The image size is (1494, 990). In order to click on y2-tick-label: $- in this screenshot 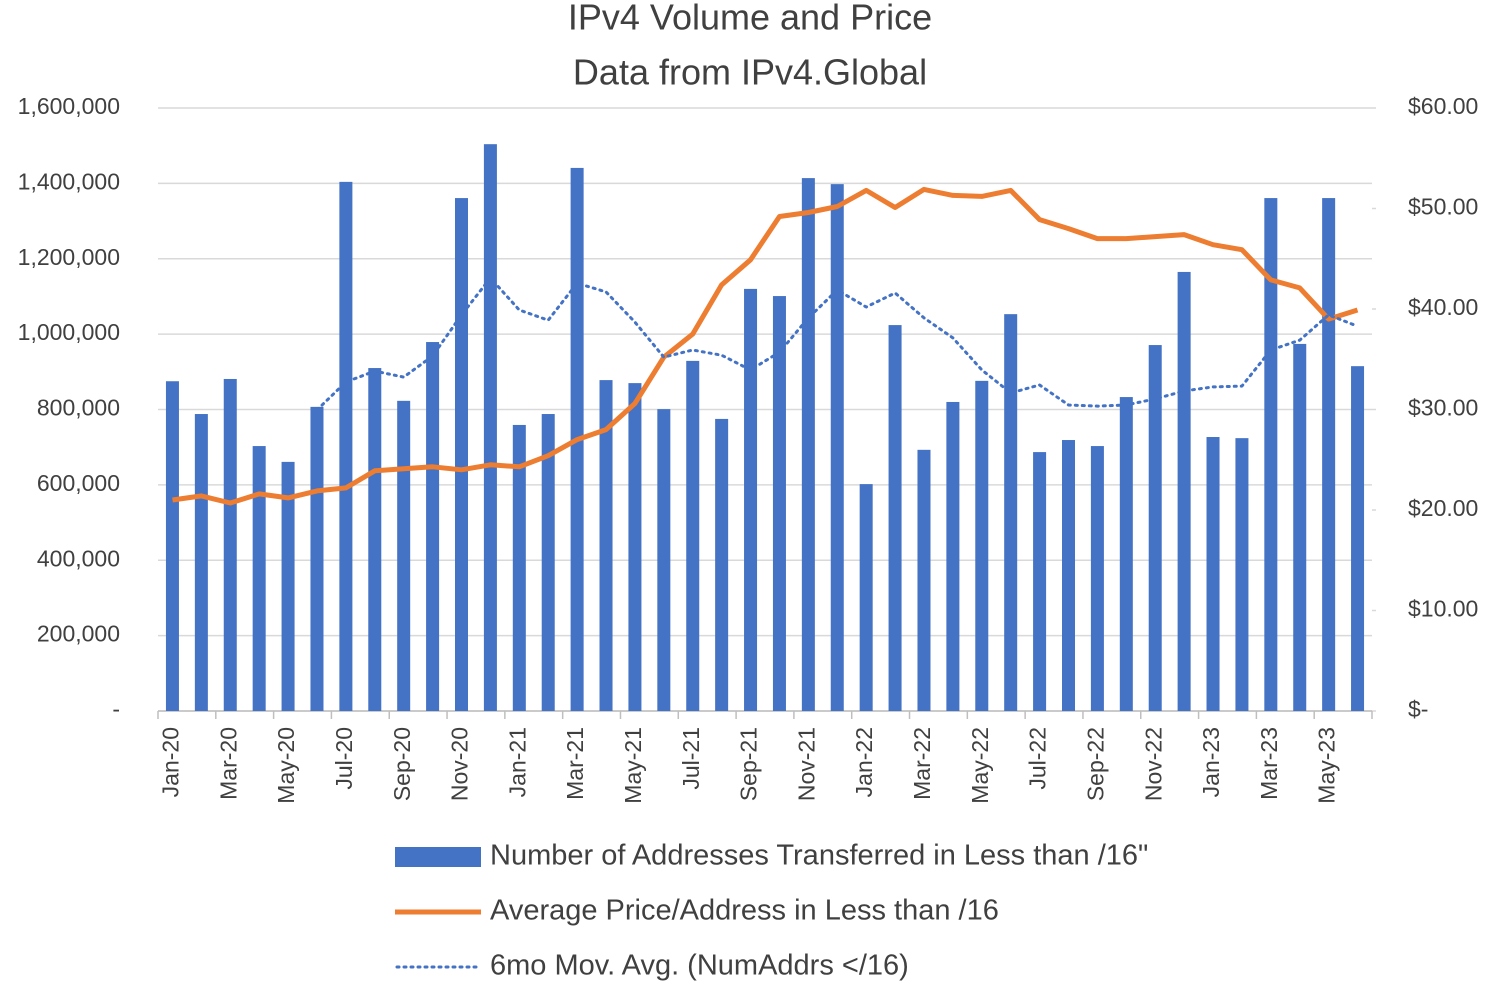, I will do `click(1418, 709)`.